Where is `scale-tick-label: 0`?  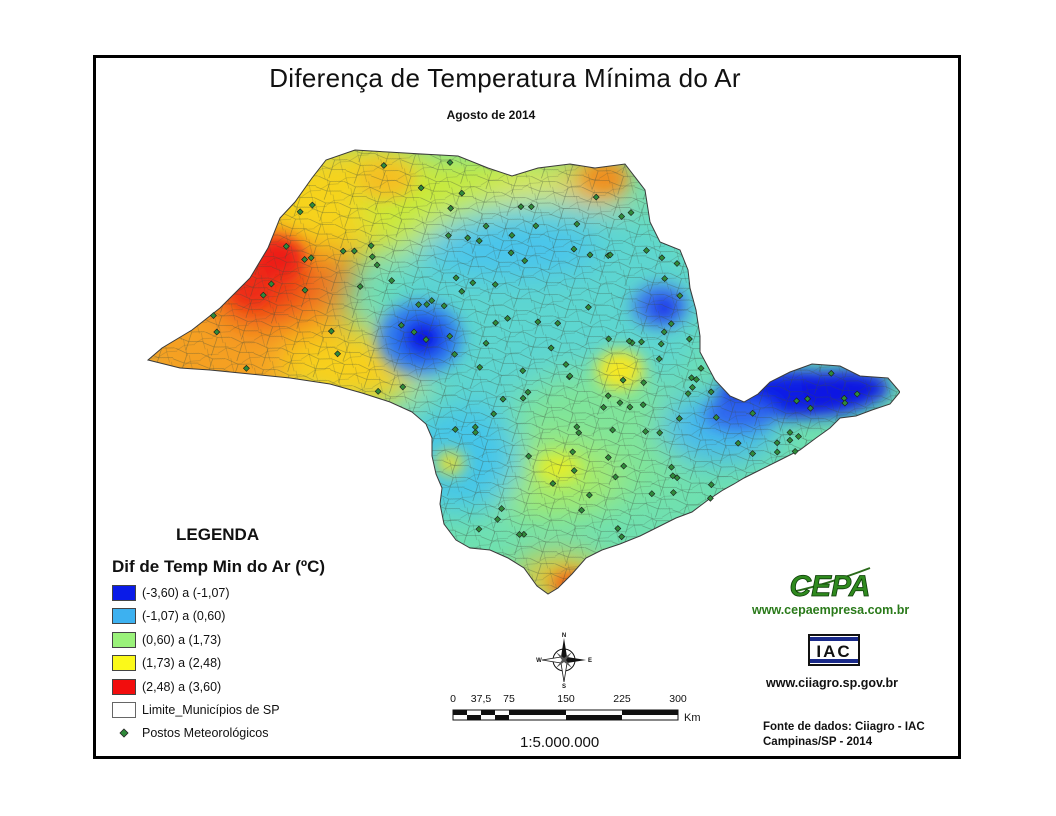 scale-tick-label: 0 is located at coordinates (453, 699).